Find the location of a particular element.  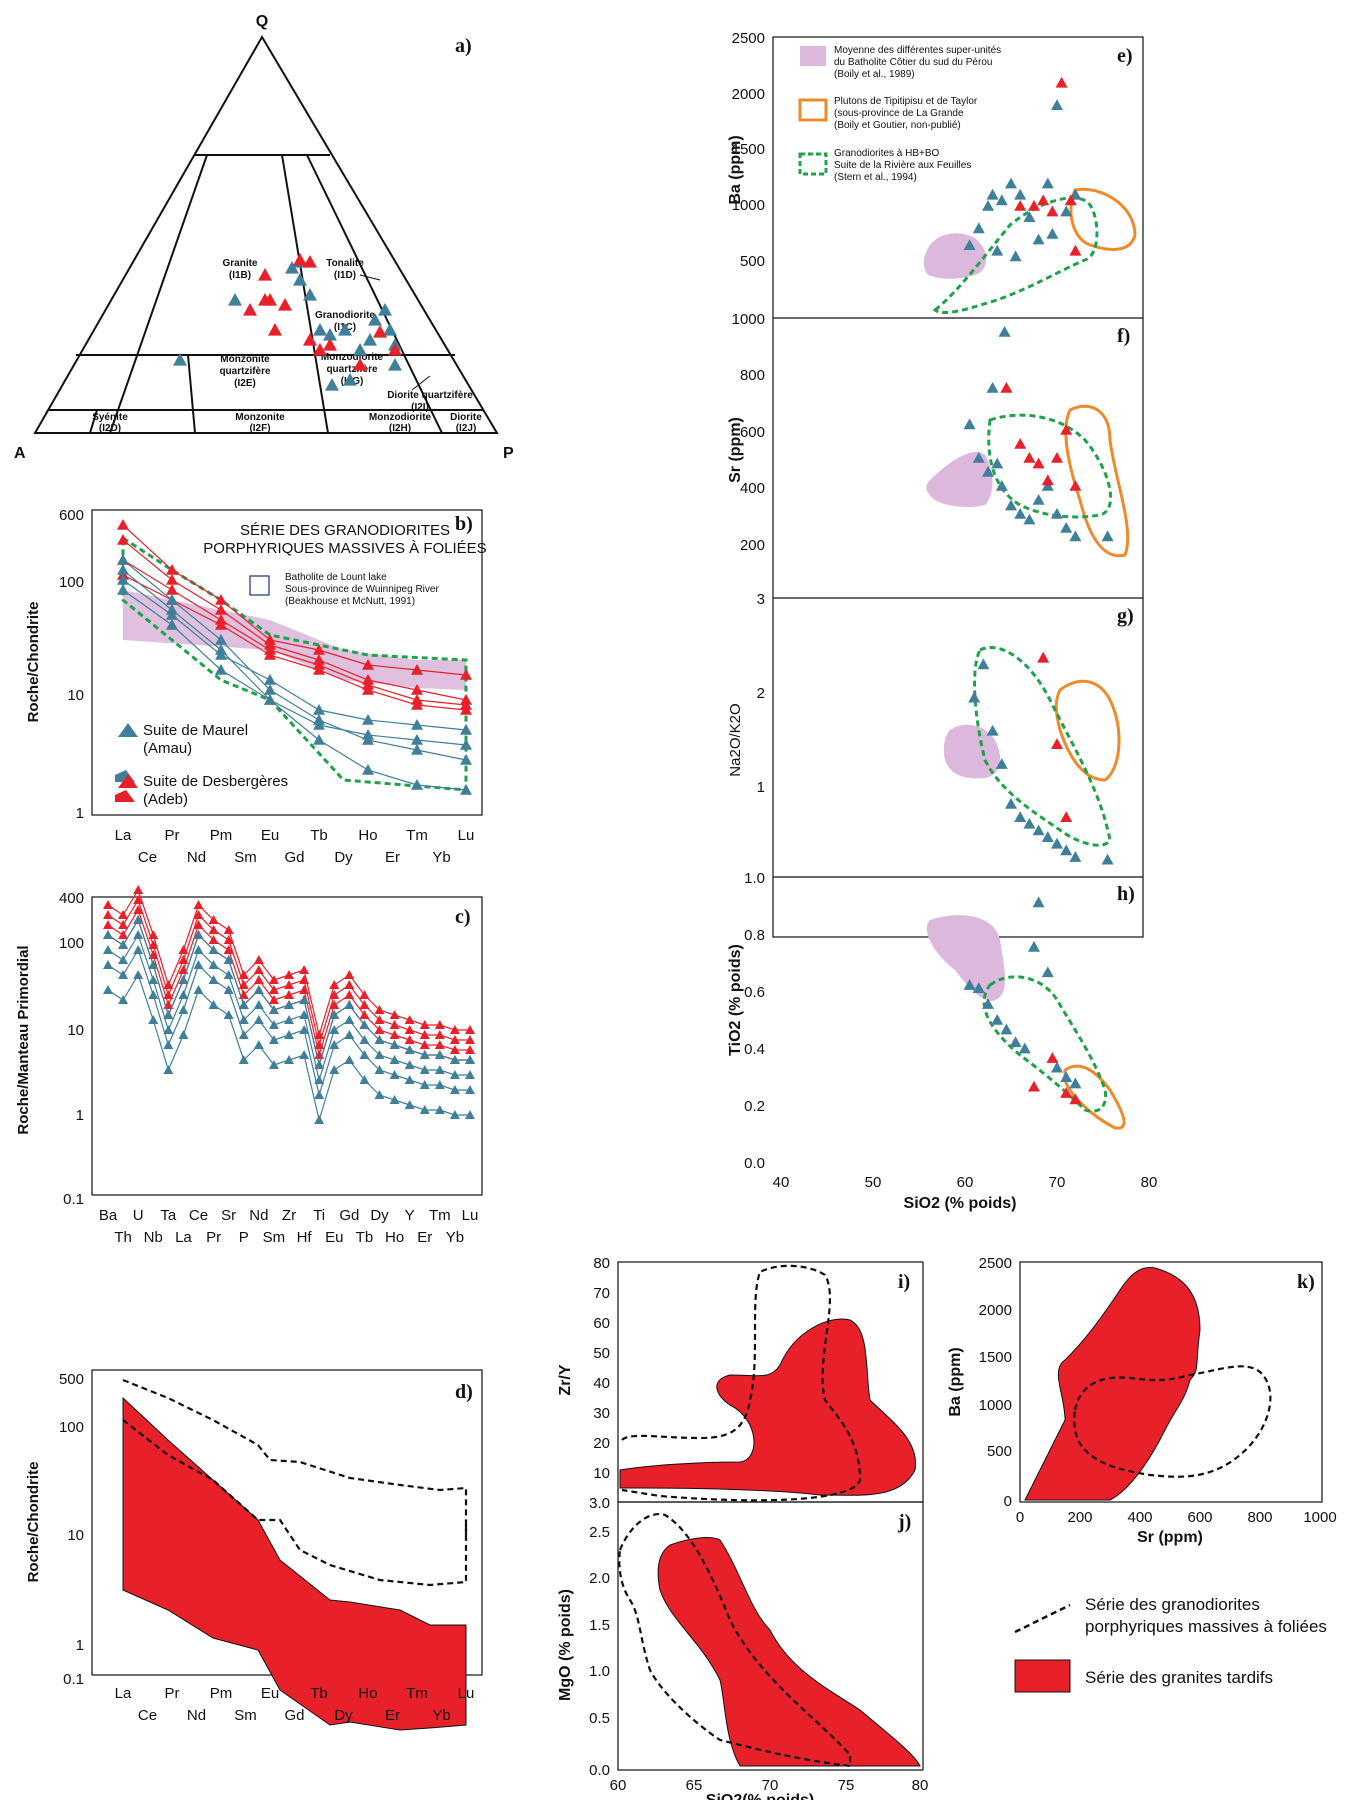

x-tick-label: 600 is located at coordinates (1199, 1517).